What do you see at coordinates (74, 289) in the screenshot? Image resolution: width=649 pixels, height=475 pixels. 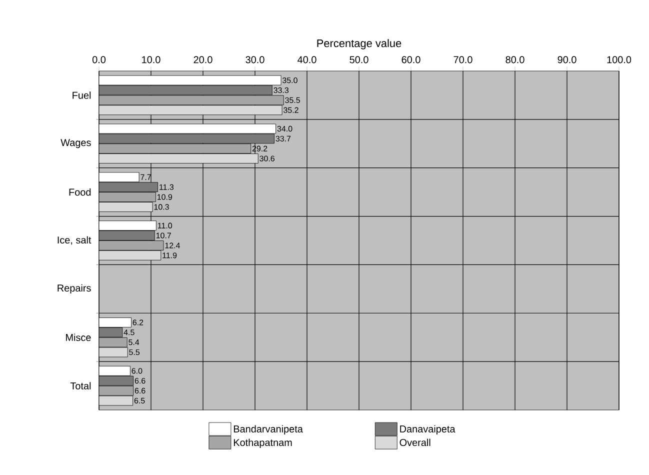 I see `y-tick-label: Repairs` at bounding box center [74, 289].